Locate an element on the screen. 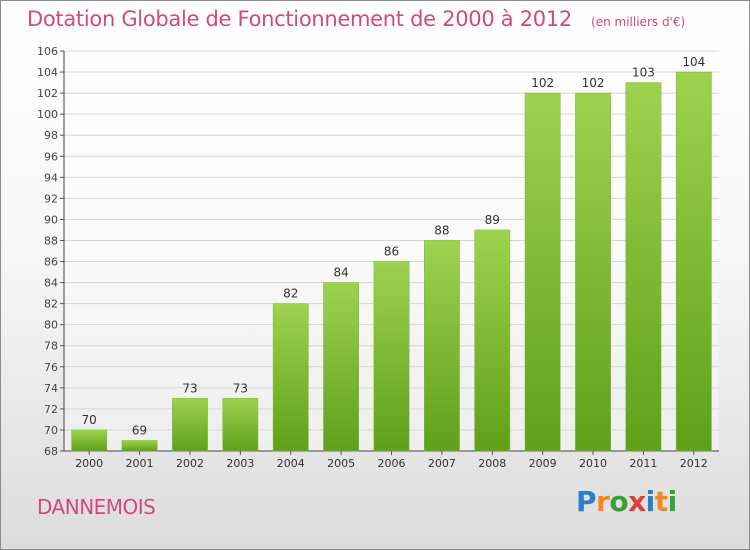 The height and width of the screenshot is (550, 750). data-label: 103 is located at coordinates (643, 73).